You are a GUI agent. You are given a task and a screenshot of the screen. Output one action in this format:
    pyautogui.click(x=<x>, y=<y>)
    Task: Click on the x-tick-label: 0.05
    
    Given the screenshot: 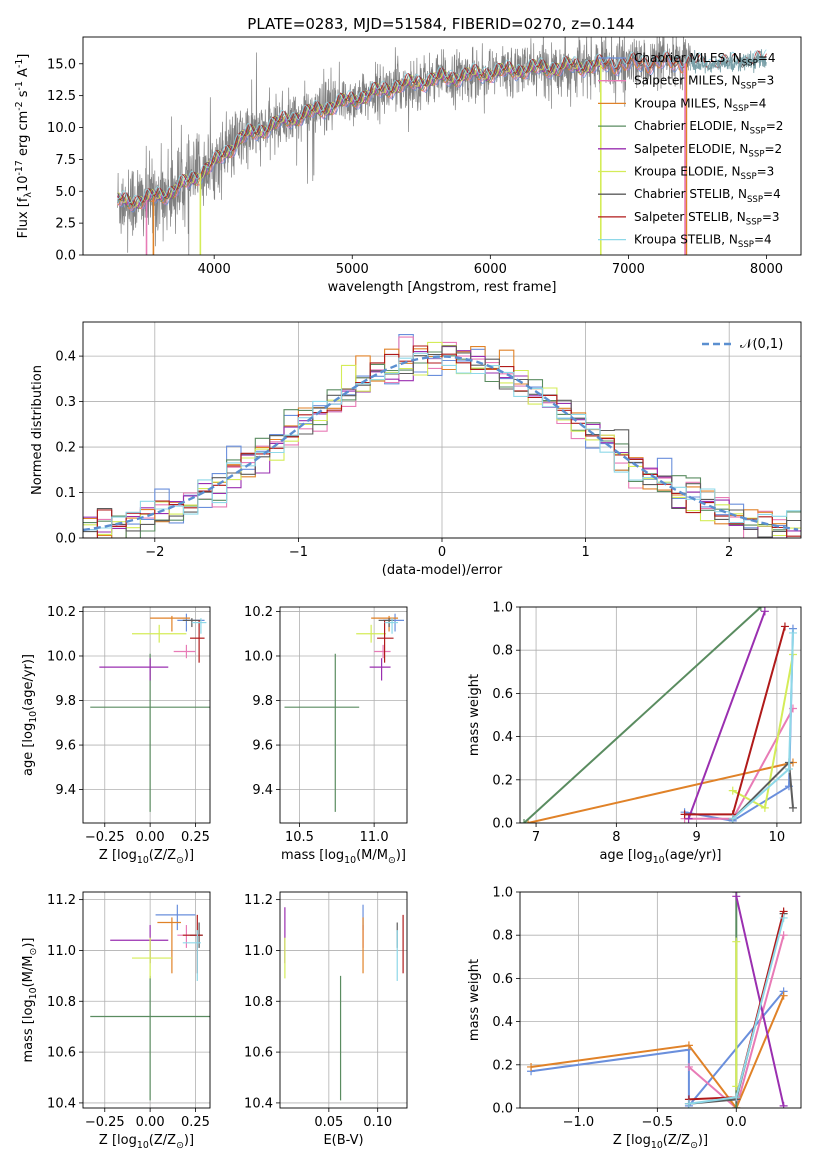 What is the action you would take?
    pyautogui.click(x=328, y=1122)
    